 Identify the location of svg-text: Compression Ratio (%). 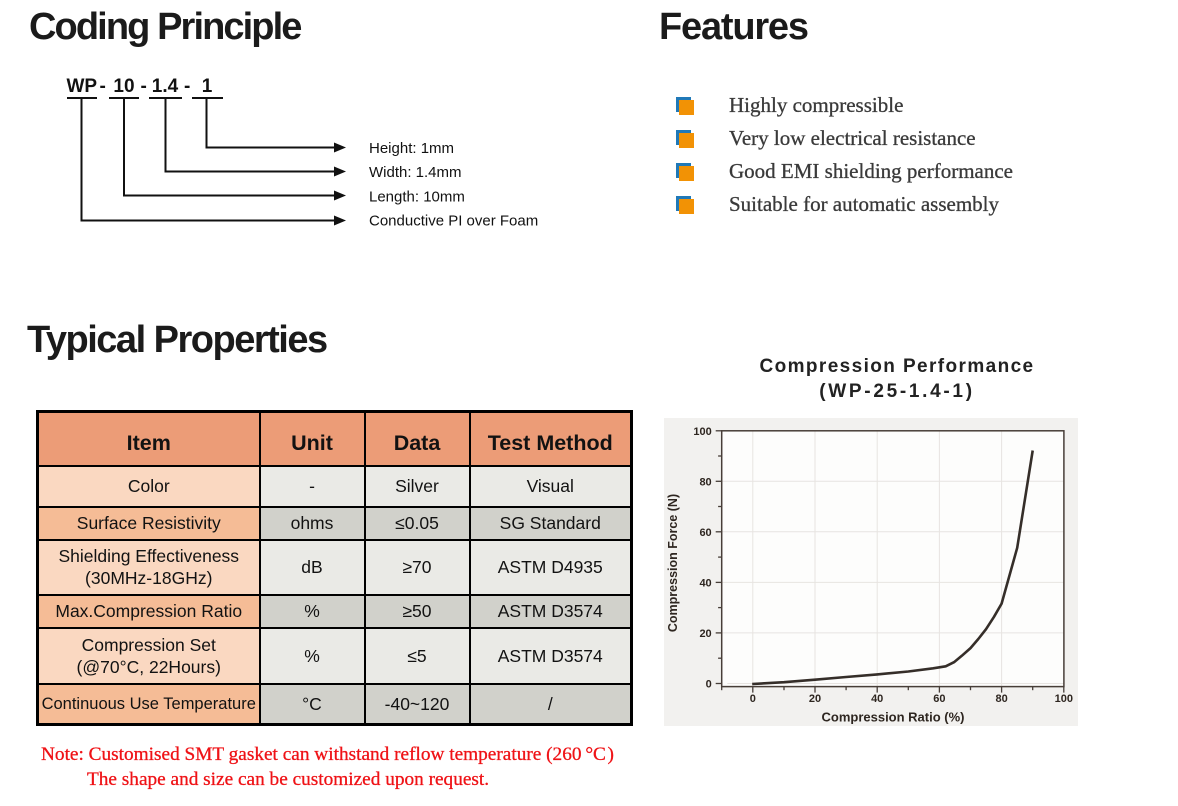
(892, 717).